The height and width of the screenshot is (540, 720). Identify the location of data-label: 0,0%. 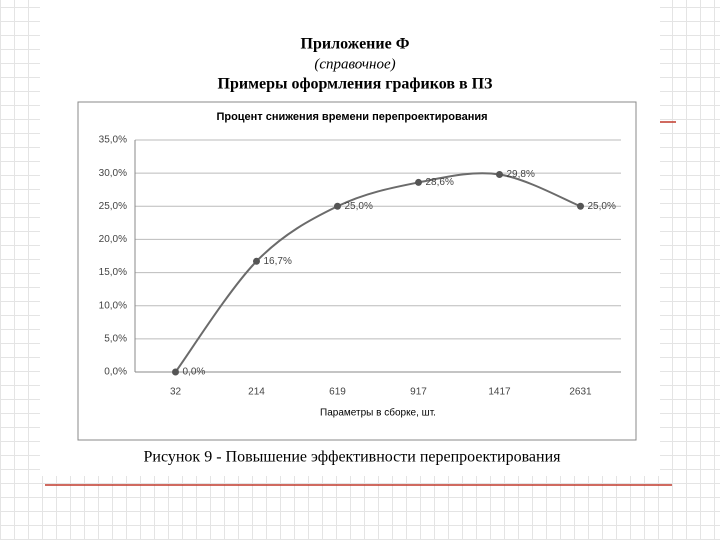
(194, 372).